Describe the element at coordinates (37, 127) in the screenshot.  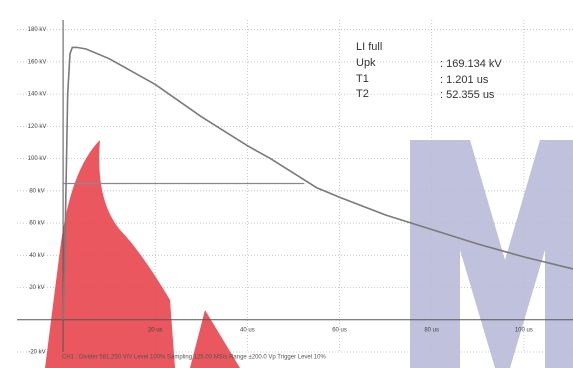
I see `y-tick-label: 120 kV` at that location.